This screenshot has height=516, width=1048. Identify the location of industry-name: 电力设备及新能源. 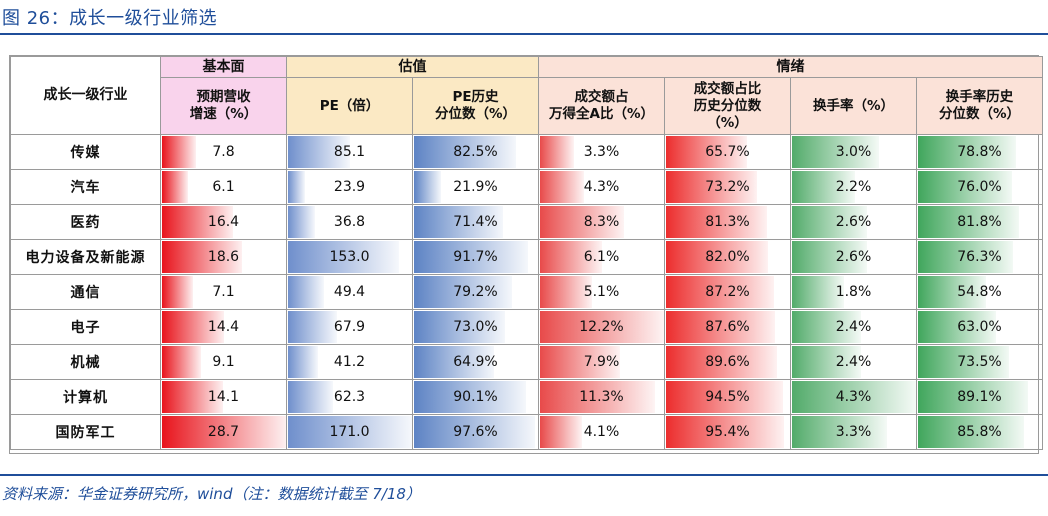
(85, 257).